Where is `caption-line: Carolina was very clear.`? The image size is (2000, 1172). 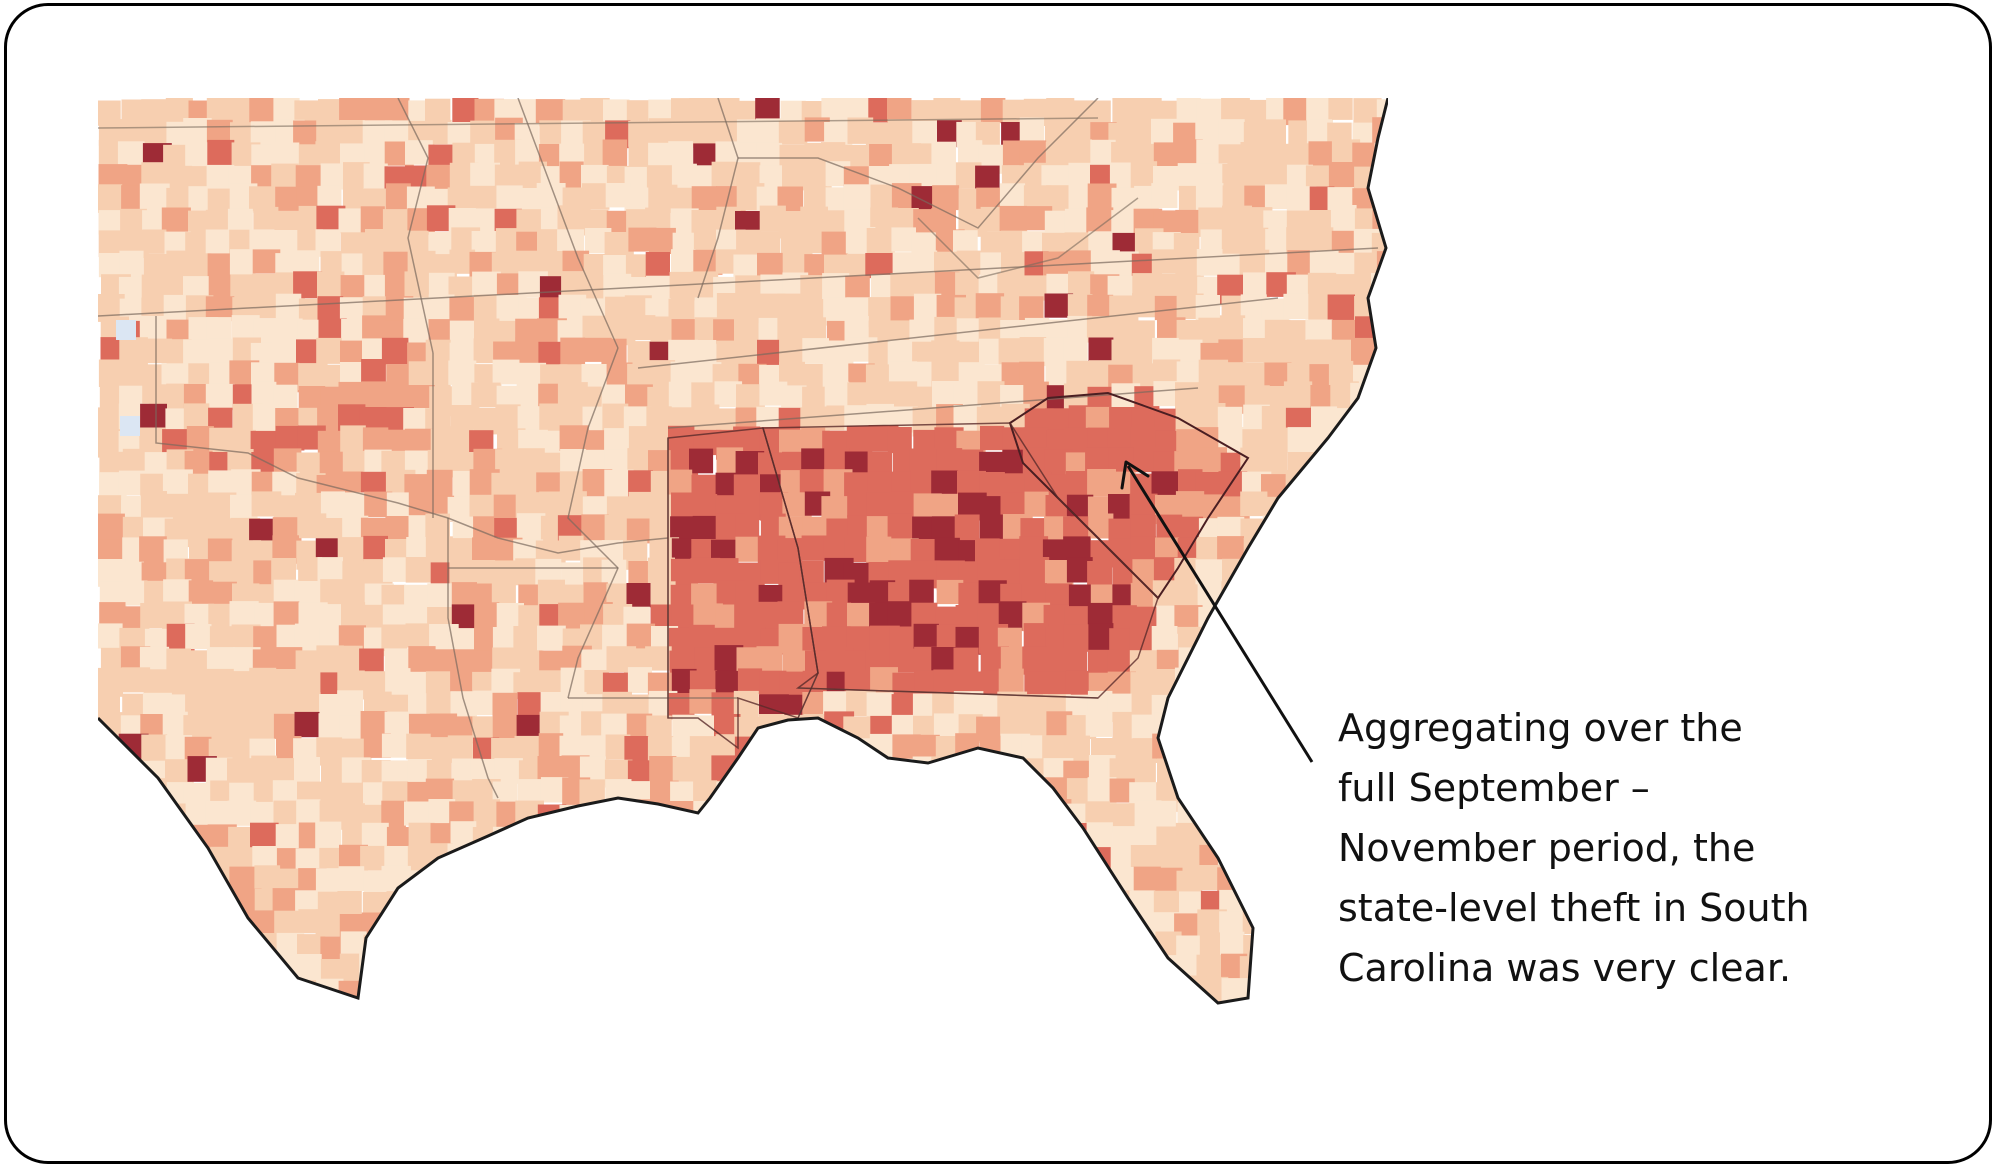 caption-line: Carolina was very clear. is located at coordinates (1565, 968).